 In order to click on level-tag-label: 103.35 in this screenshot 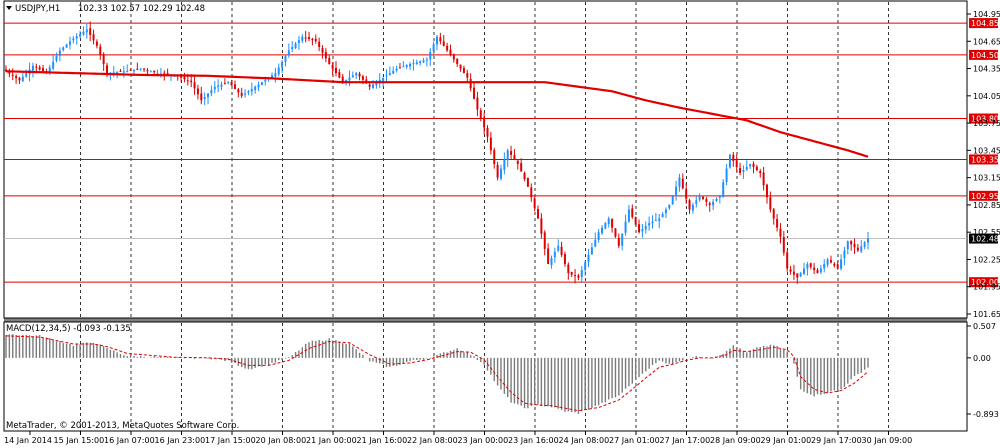, I will do `click(985, 159)`.